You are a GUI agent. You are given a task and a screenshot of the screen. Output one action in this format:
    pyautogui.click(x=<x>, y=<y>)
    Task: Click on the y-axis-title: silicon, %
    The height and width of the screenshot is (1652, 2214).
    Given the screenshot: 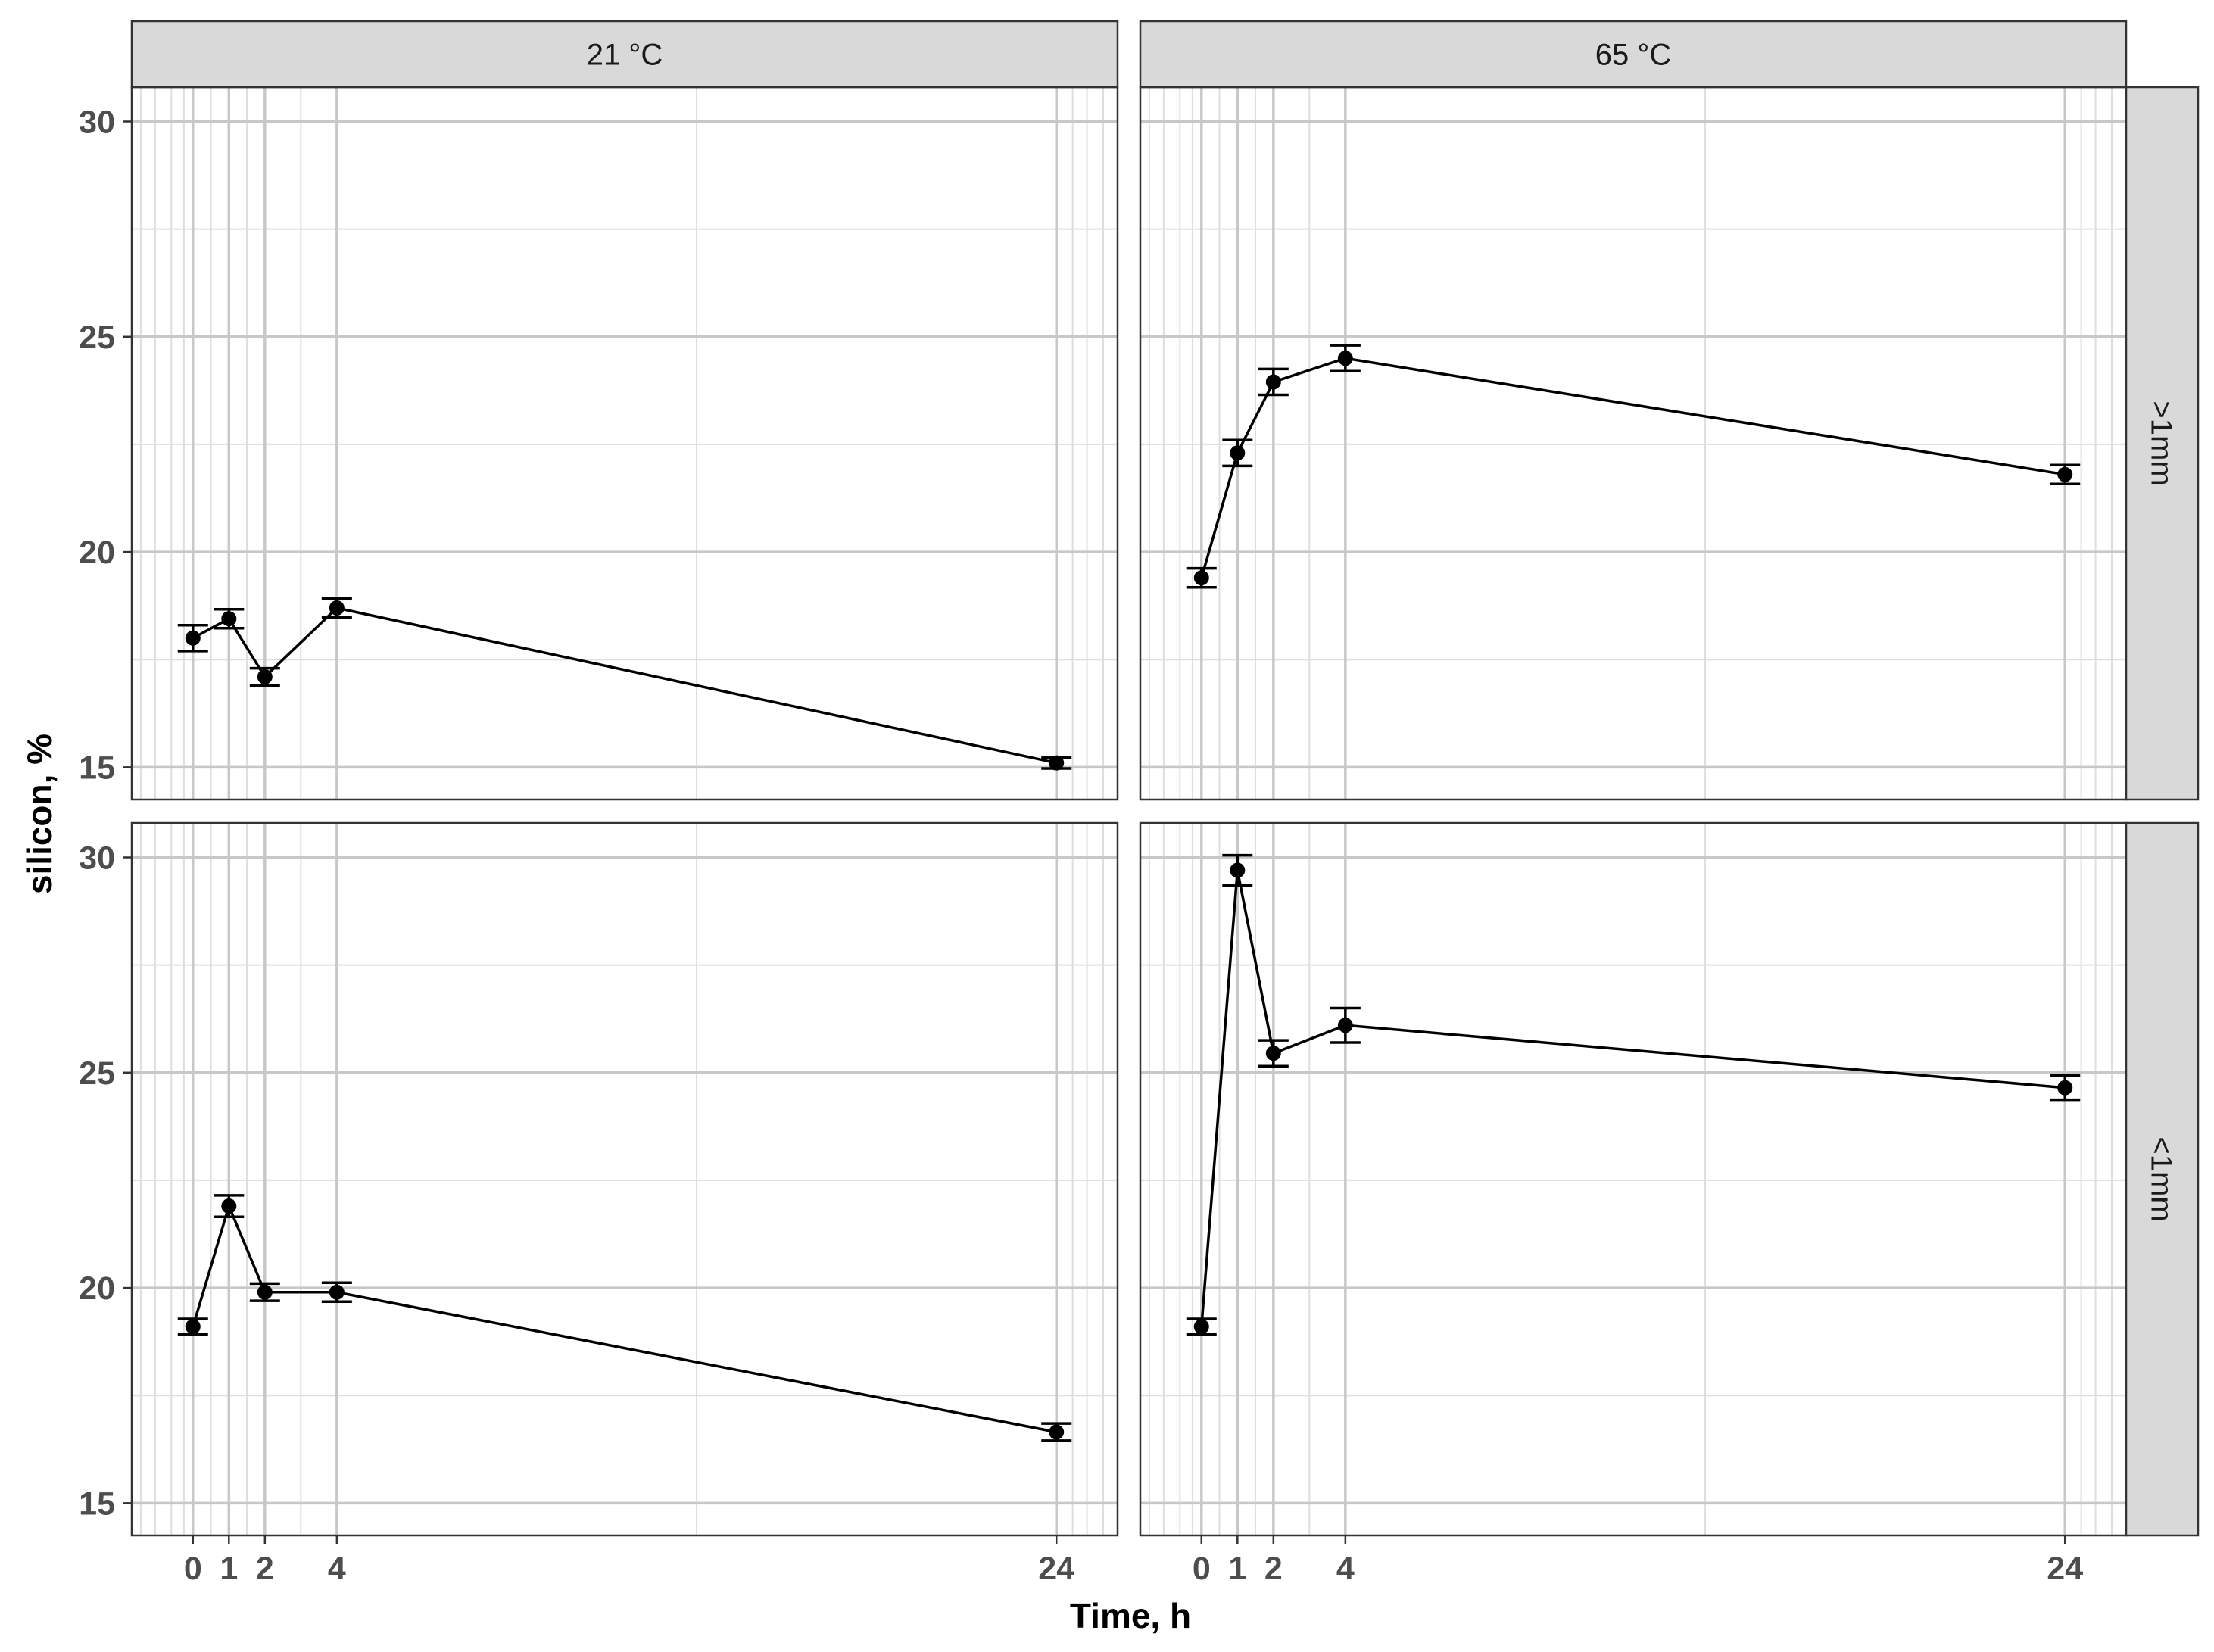 What is the action you would take?
    pyautogui.click(x=40, y=814)
    